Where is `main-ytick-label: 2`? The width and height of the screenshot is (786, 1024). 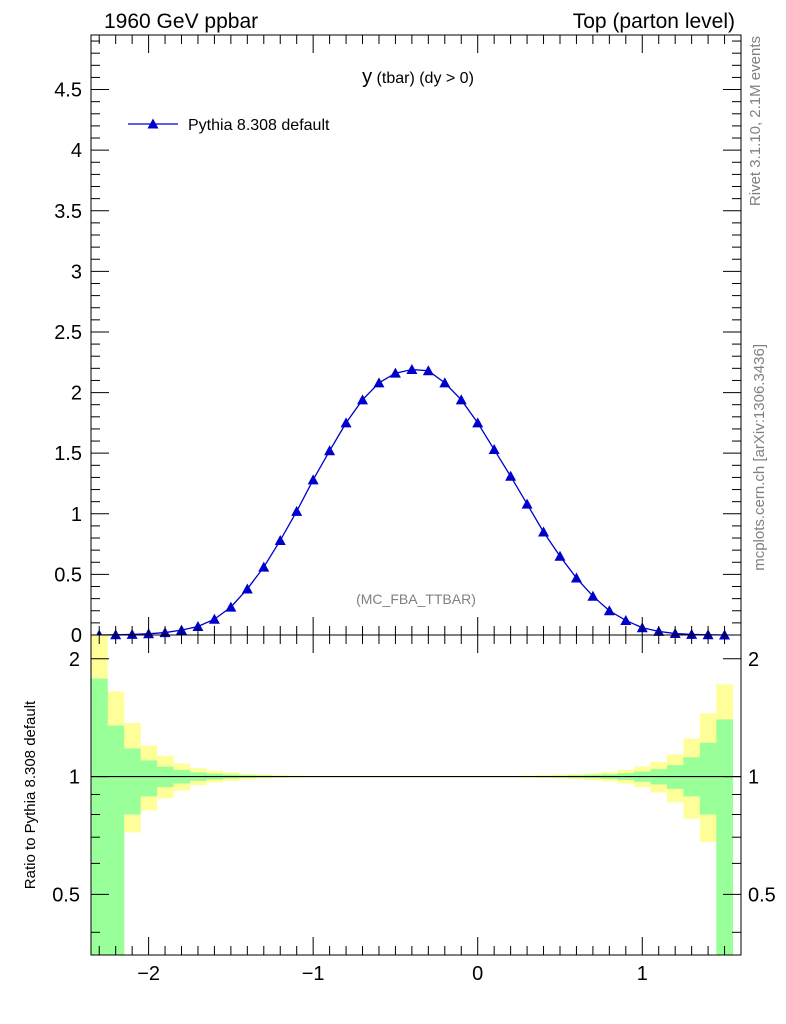 main-ytick-label: 2 is located at coordinates (76, 394).